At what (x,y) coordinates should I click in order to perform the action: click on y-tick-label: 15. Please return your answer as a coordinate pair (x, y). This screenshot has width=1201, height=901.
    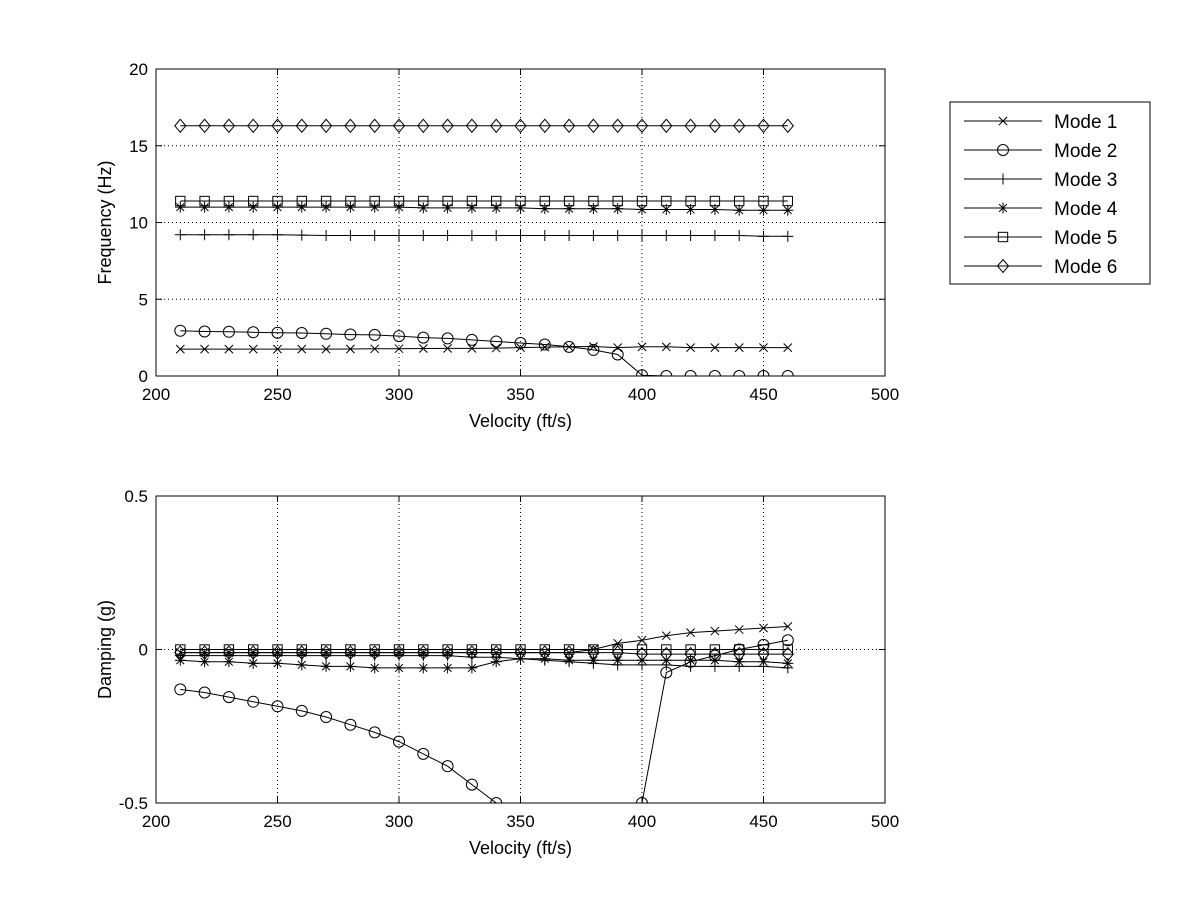
    Looking at the image, I should click on (138, 146).